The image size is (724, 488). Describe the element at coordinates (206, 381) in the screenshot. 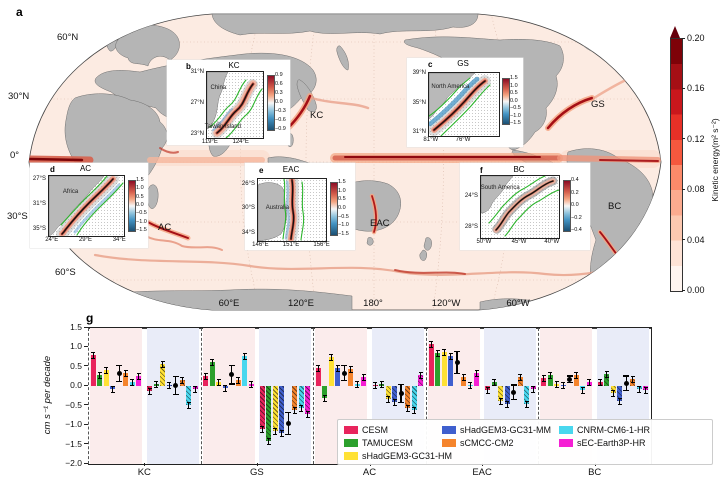

I see `bar-GS-g1-CESM` at that location.